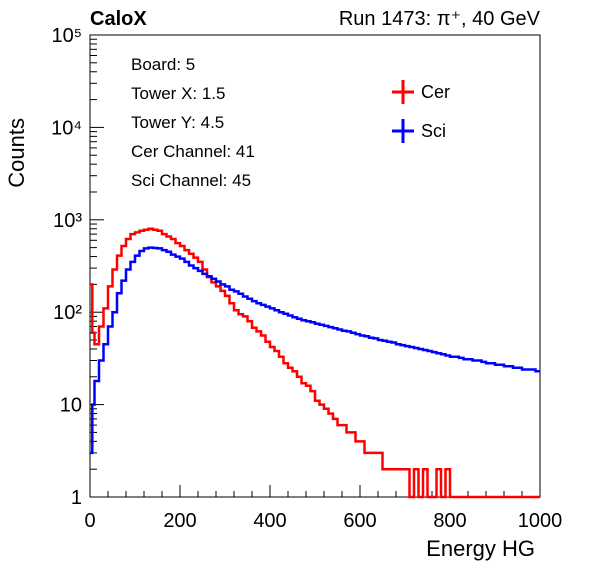 Image resolution: width=596 pixels, height=572 pixels. I want to click on chart-title: CaloX, so click(118, 19).